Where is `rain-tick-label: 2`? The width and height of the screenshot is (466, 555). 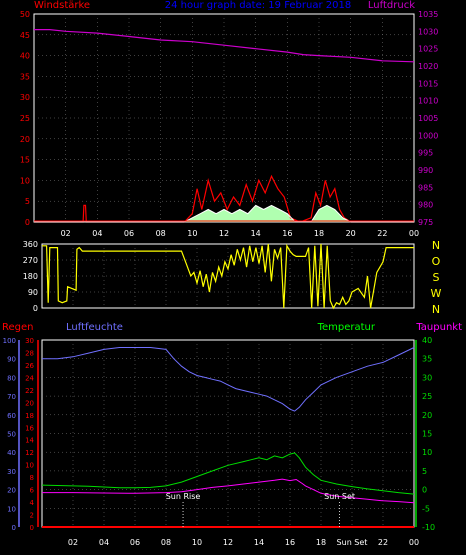 rain-tick-label: 2 is located at coordinates (32, 516).